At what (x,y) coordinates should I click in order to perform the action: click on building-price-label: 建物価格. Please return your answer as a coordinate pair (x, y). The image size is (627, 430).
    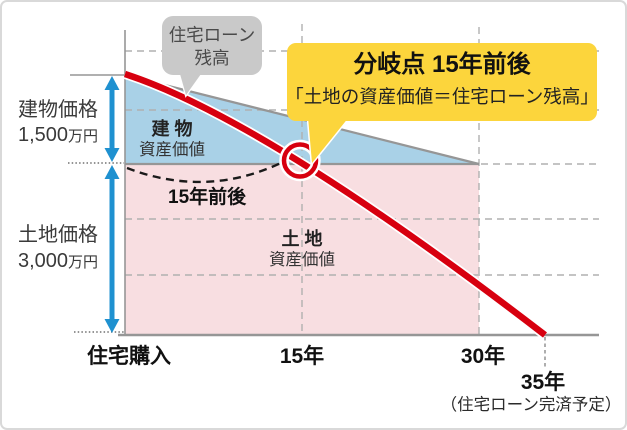
    Looking at the image, I should click on (58, 110).